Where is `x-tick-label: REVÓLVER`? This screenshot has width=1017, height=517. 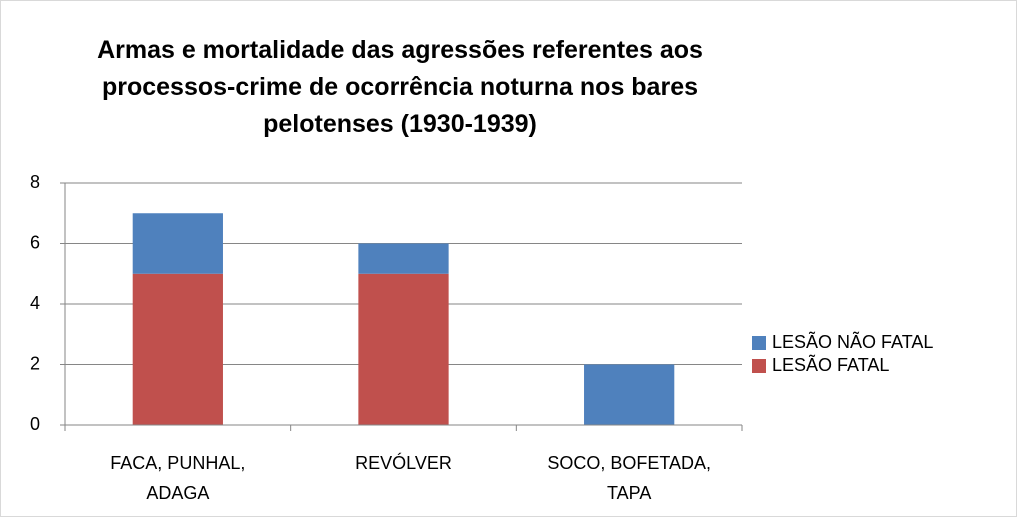 x-tick-label: REVÓLVER is located at coordinates (403, 463).